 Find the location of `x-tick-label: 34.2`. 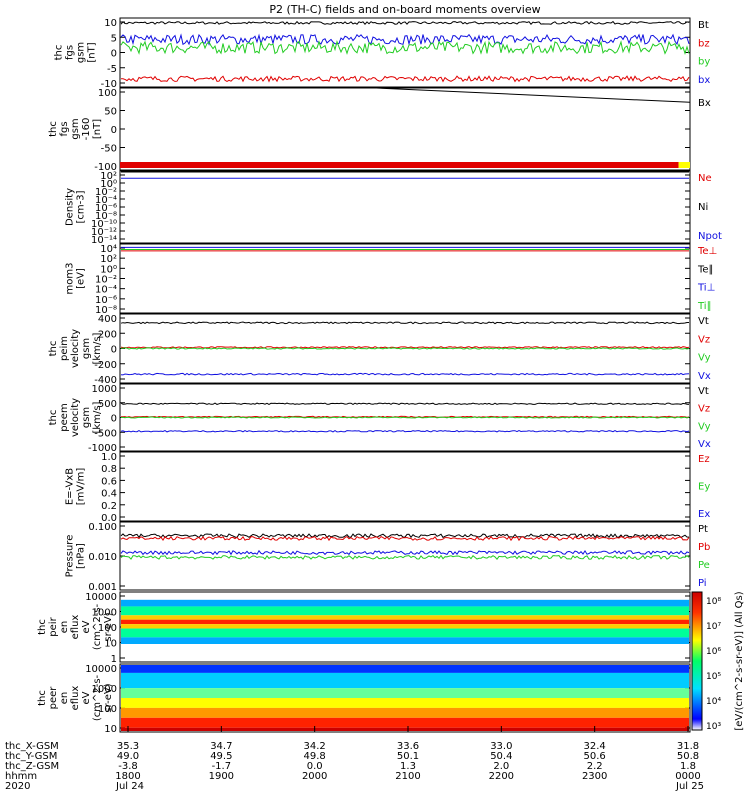

x-tick-label: 34.2 is located at coordinates (315, 746).